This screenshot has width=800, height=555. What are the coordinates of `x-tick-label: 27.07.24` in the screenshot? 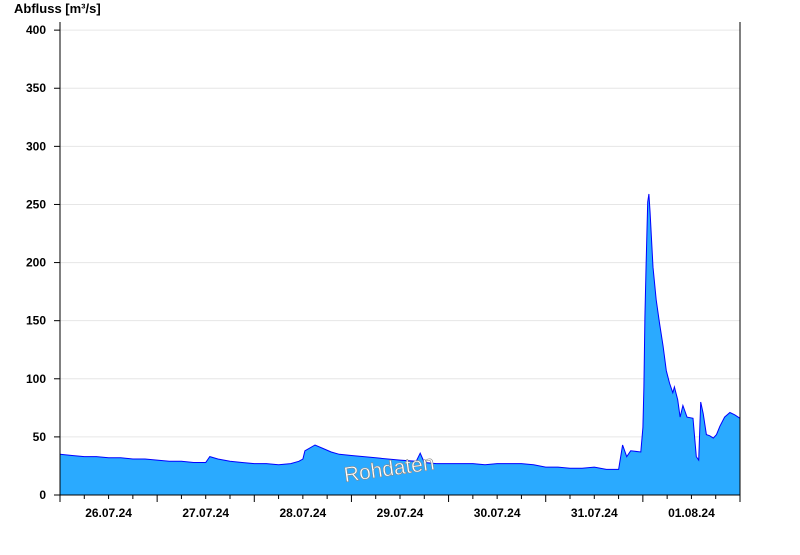 It's located at (205, 513).